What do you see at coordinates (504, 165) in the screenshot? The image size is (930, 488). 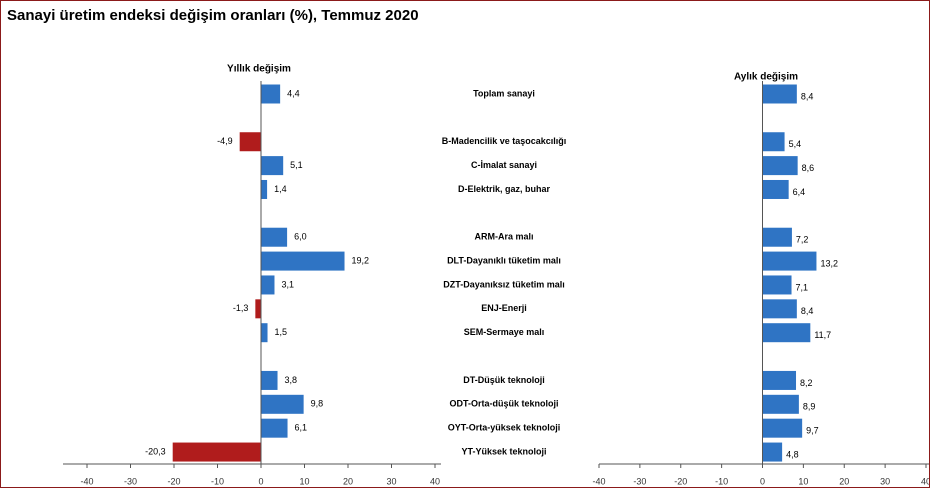 I see `category-label: C-İmalat sanayi` at bounding box center [504, 165].